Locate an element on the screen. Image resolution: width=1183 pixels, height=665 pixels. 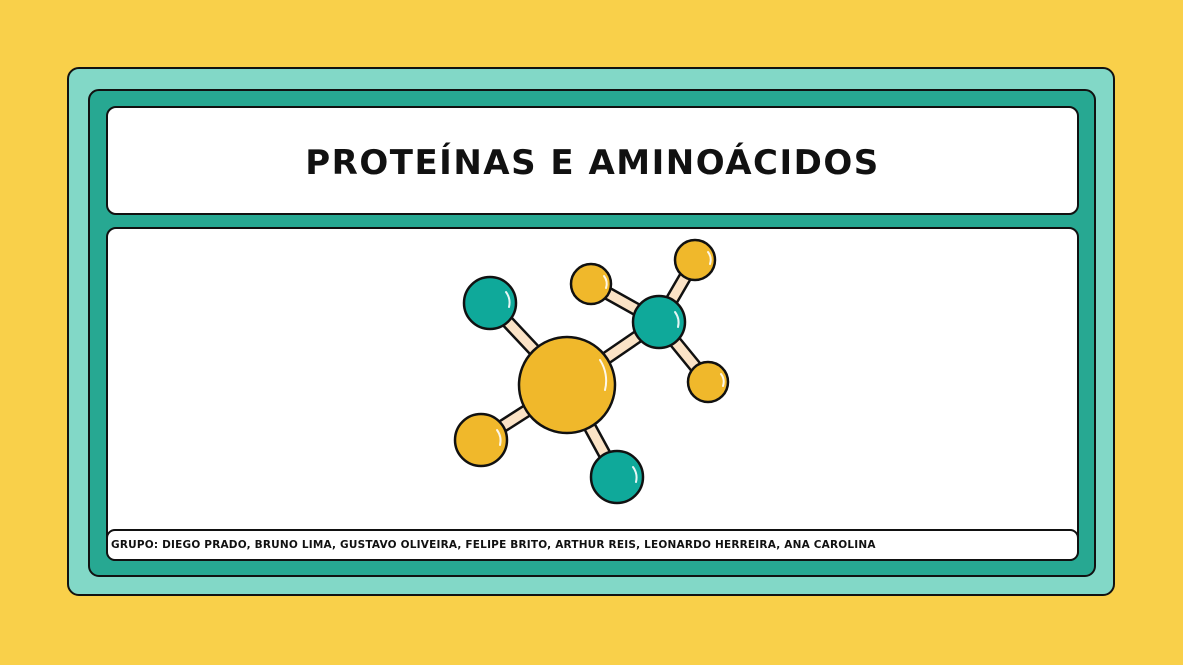
atom-teal-right is located at coordinates (659, 322).